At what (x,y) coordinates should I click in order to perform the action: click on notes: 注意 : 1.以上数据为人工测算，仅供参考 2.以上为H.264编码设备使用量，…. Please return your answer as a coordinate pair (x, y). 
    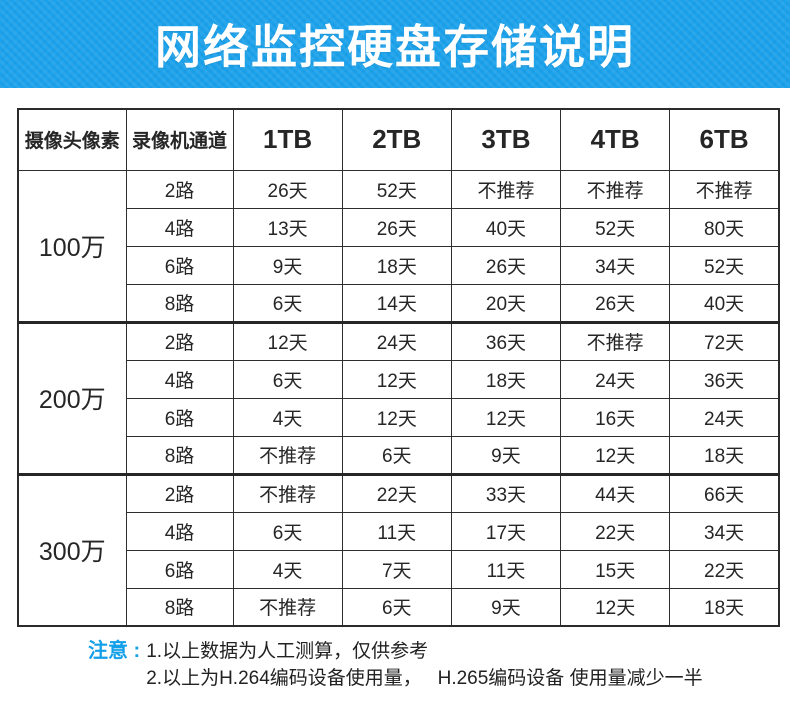
    Looking at the image, I should click on (395, 665).